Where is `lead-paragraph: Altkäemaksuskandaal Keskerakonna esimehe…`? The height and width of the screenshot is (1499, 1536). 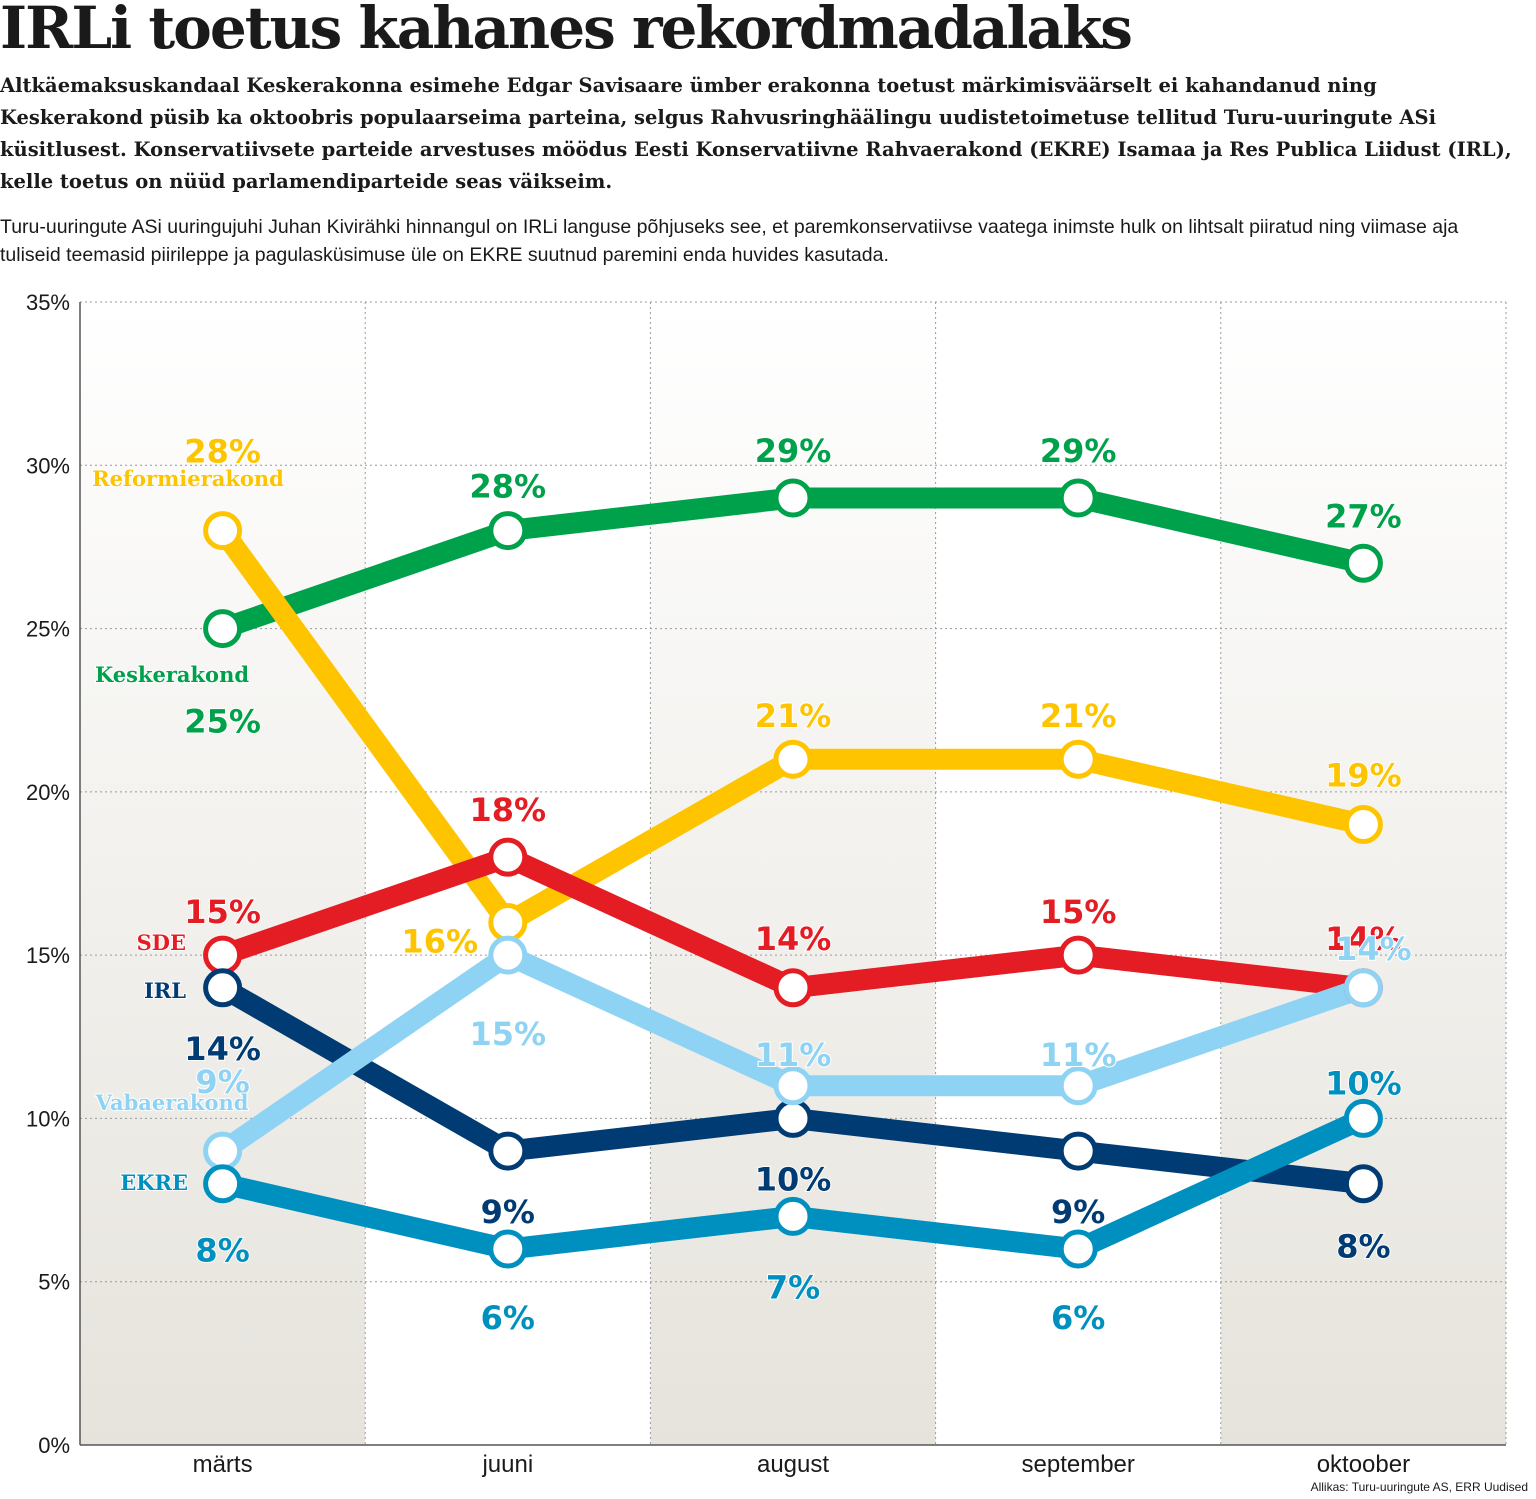 lead-paragraph: Altkäemaksuskandaal Keskerakonna esimehe… is located at coordinates (756, 133).